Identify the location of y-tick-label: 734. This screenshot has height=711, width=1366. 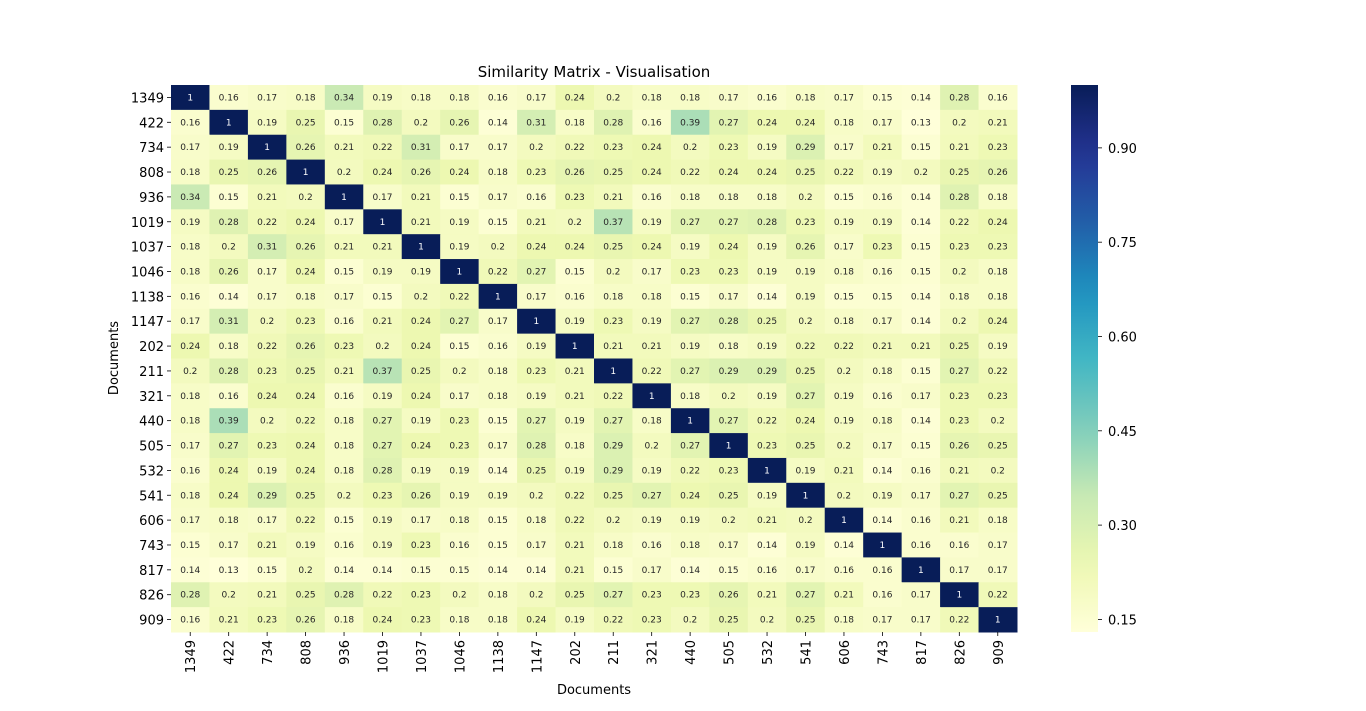
(151, 148).